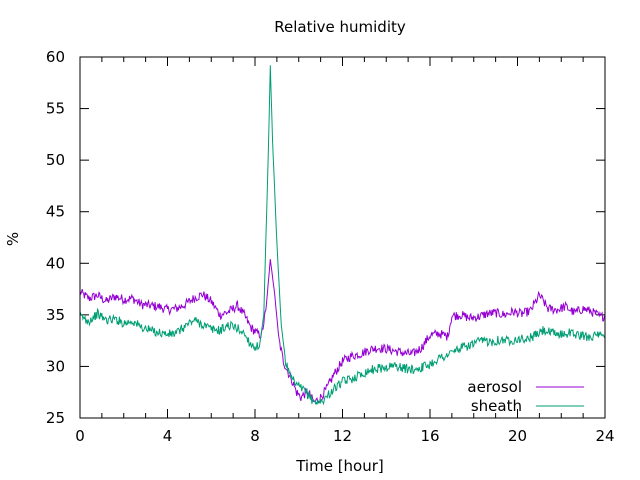 This screenshot has width=640, height=480. I want to click on y-tick-label: 55, so click(55, 109).